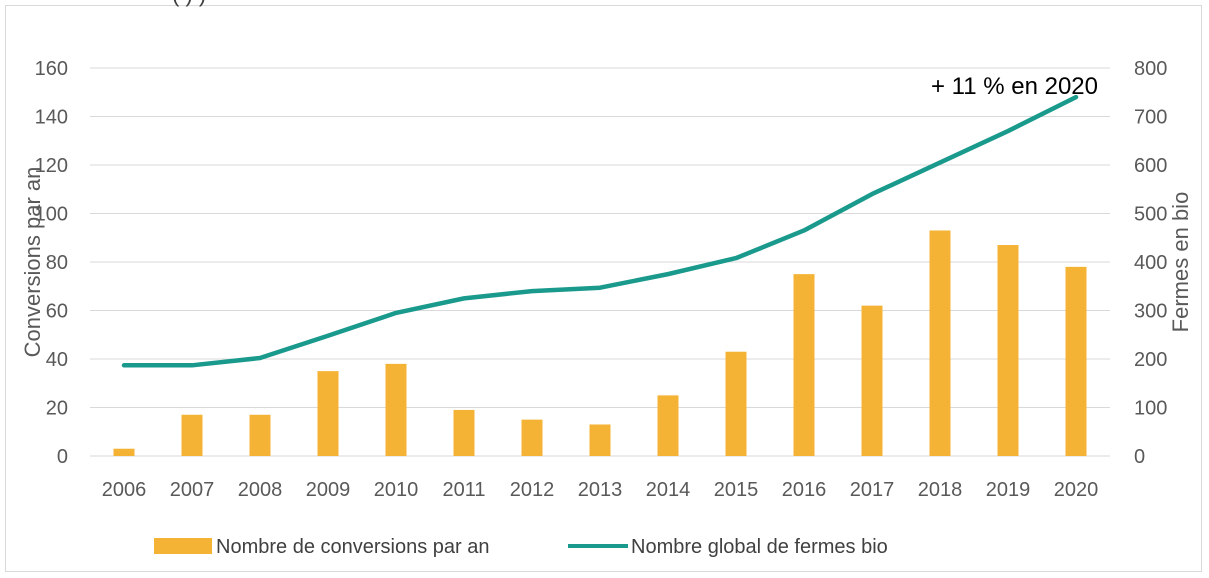 The width and height of the screenshot is (1209, 578). I want to click on right-axis-ticks: 0 100 200 300 400 500 600 700 800, so click(1150, 263).